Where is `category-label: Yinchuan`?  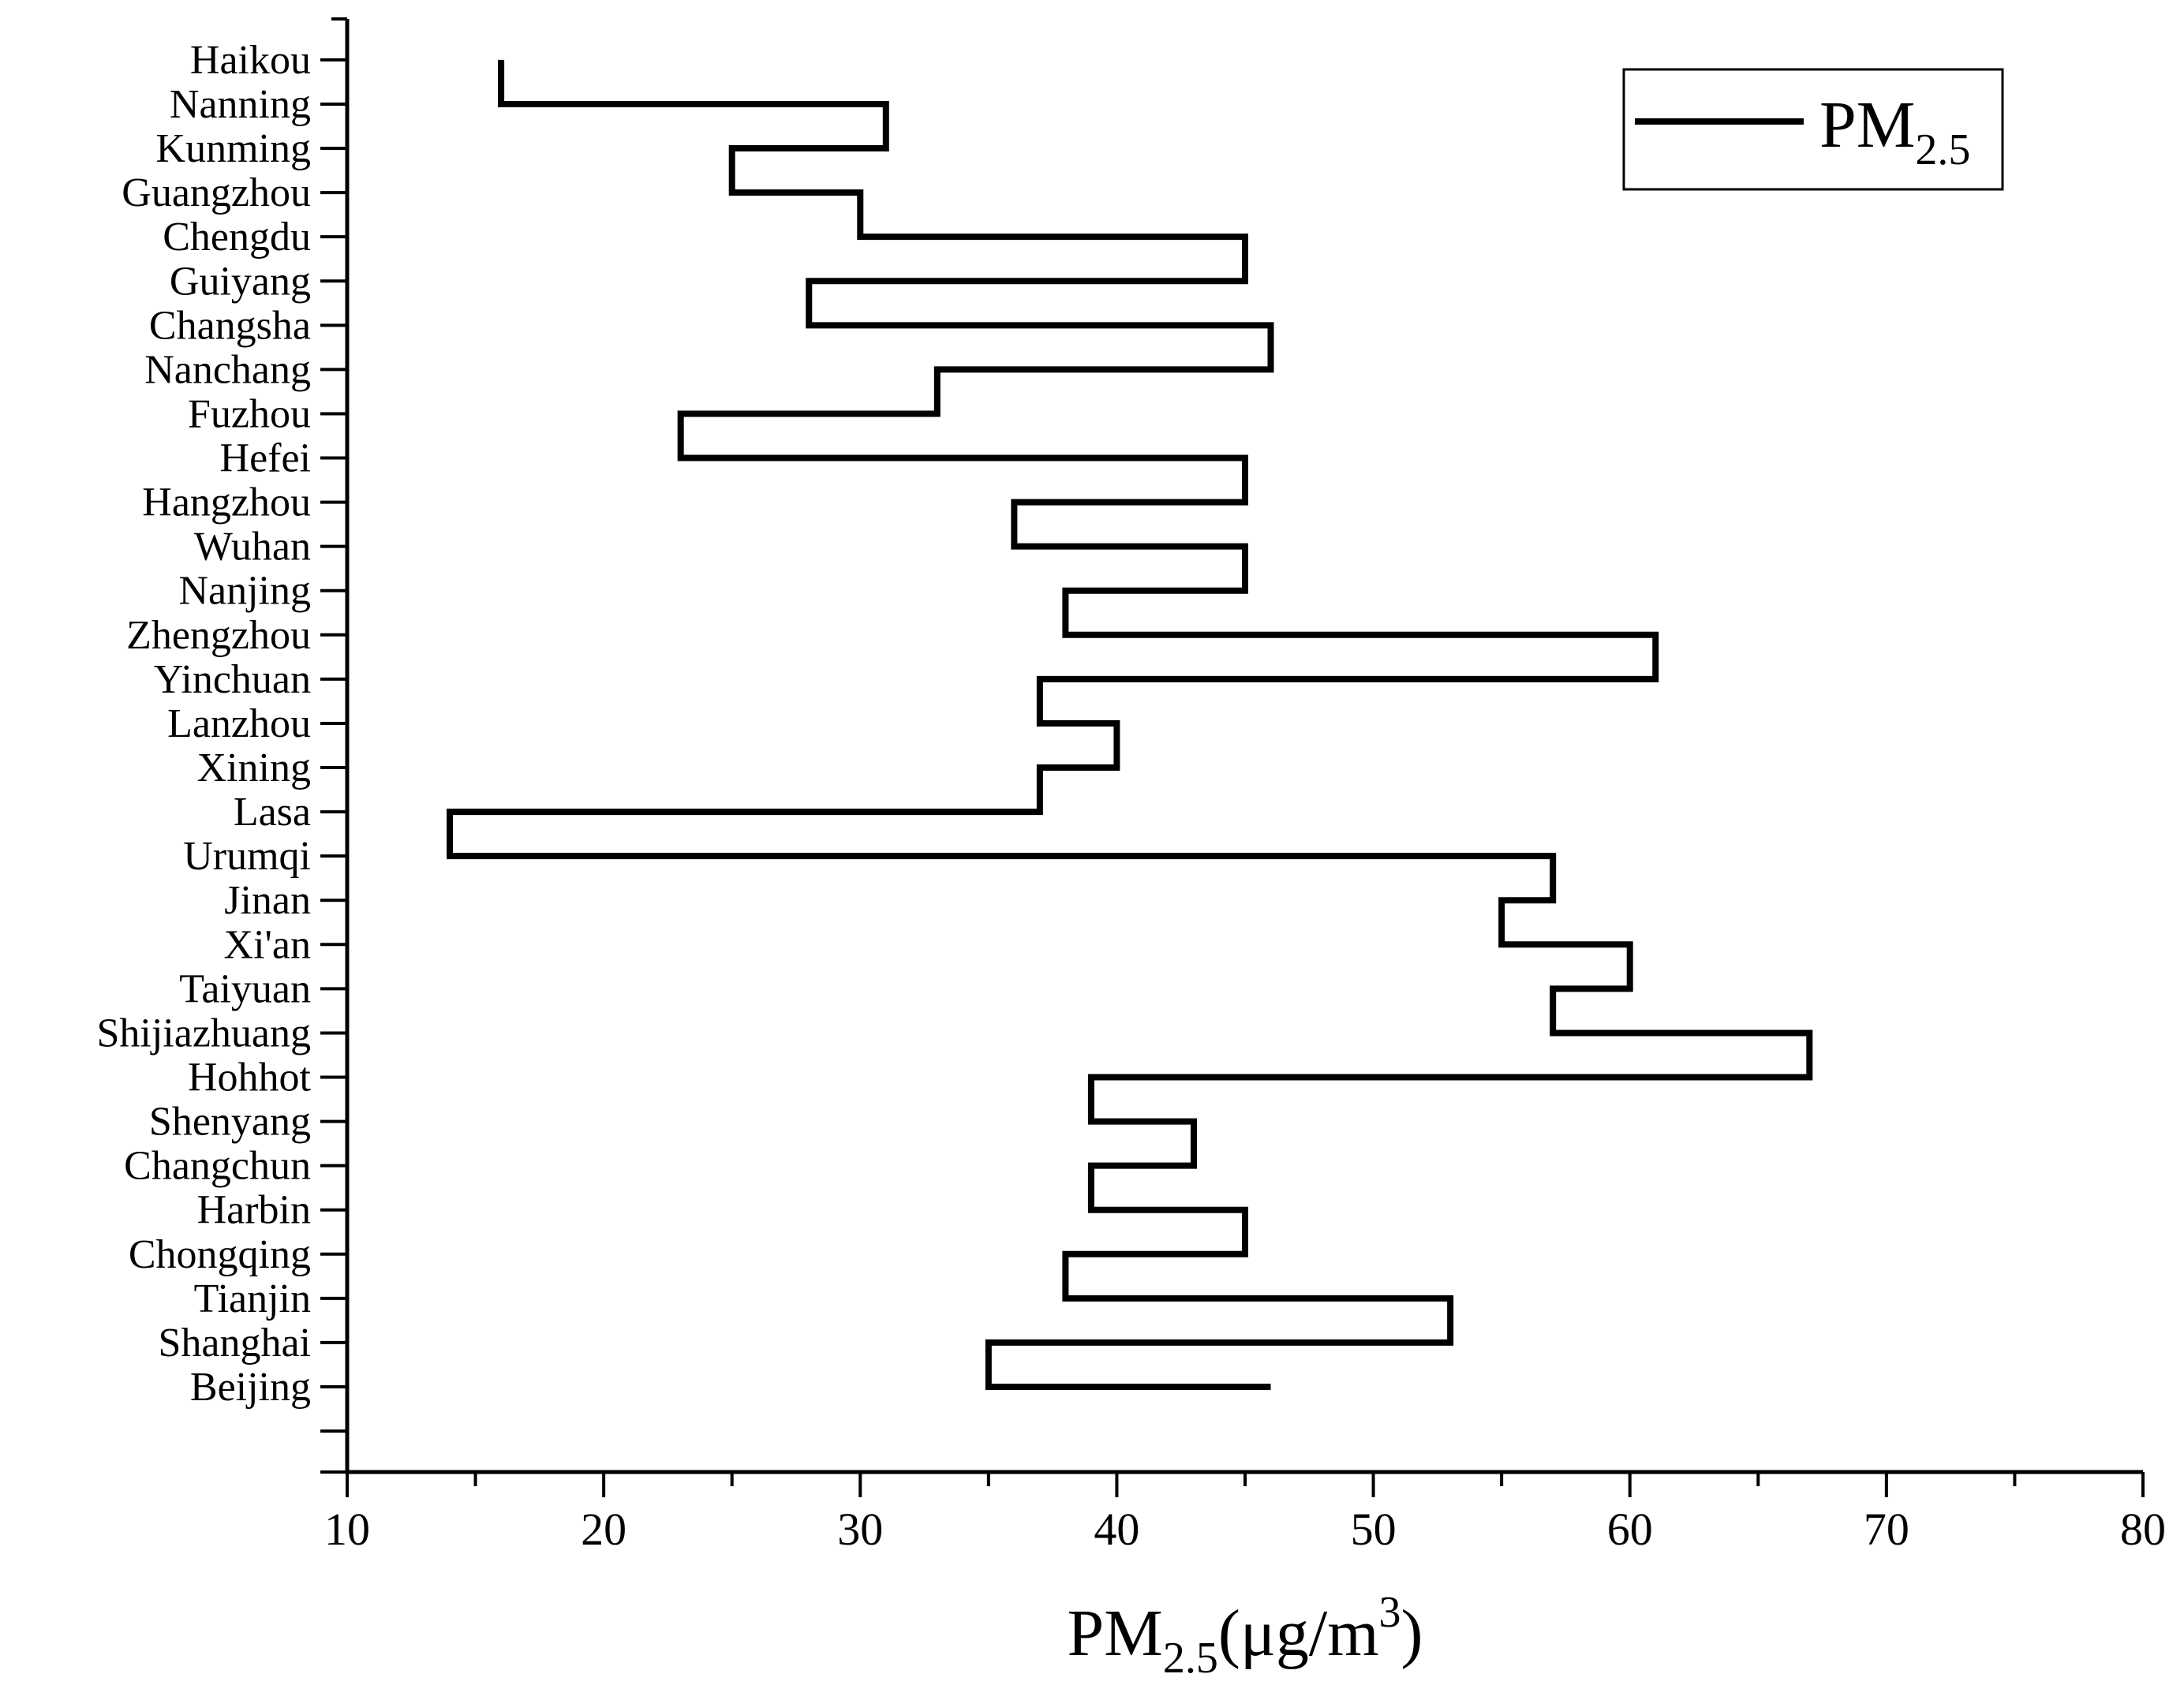 category-label: Yinchuan is located at coordinates (232, 679).